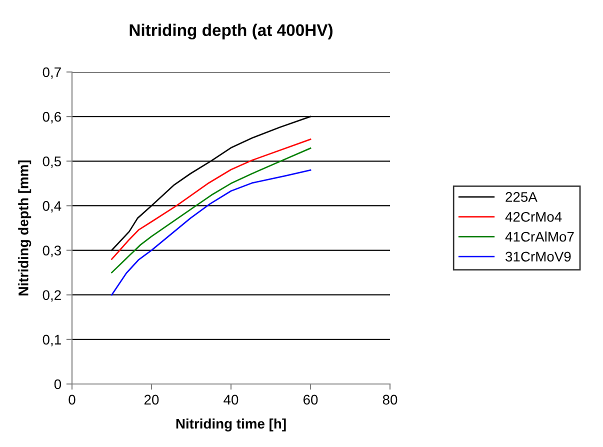 This screenshot has width=603, height=447. What do you see at coordinates (51, 252) in the screenshot?
I see `y-tick-label: 0,3` at bounding box center [51, 252].